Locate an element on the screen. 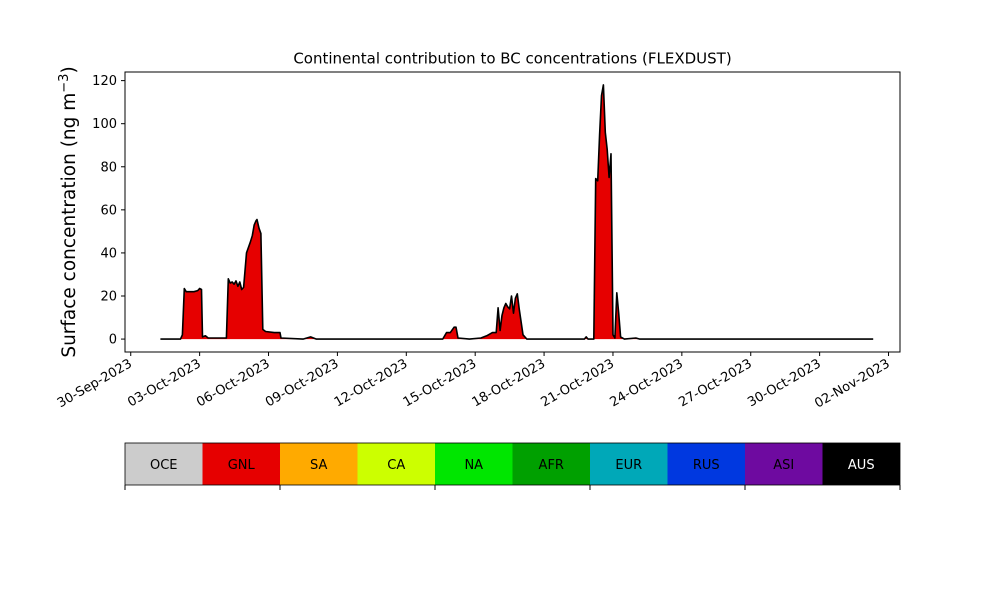 This screenshot has width=1000, height=600. legend-swatch-eur is located at coordinates (629, 464).